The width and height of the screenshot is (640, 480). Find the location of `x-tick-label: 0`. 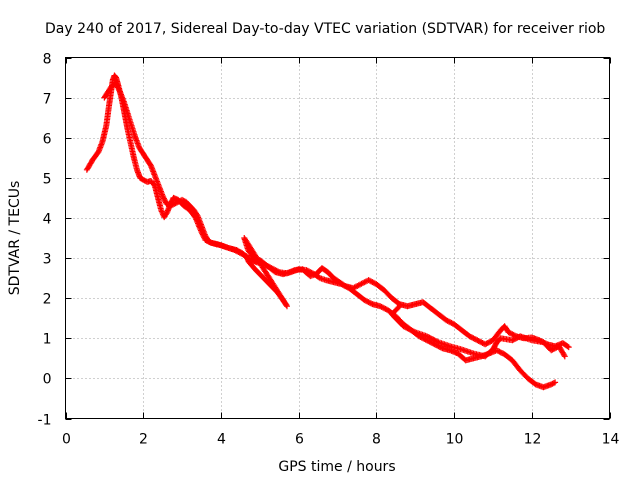

x-tick-label: 0 is located at coordinates (66, 440).